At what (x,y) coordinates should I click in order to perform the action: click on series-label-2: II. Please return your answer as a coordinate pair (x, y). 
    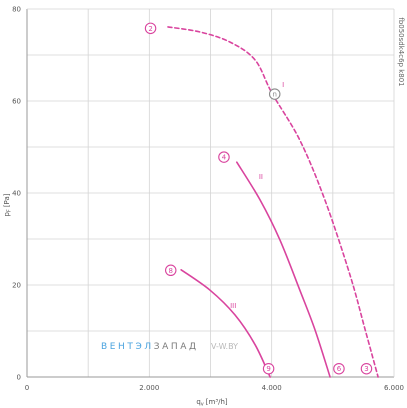
    Looking at the image, I should click on (261, 177).